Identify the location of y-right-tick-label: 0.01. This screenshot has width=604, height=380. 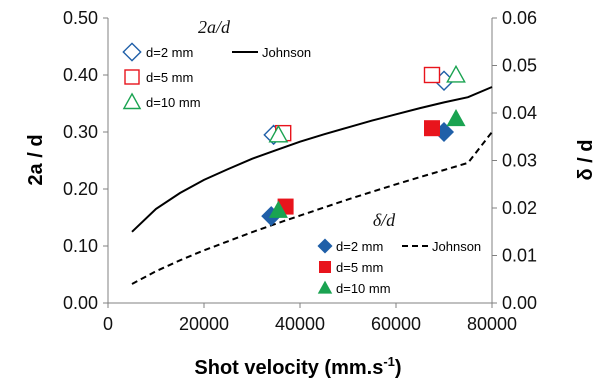
(519, 256).